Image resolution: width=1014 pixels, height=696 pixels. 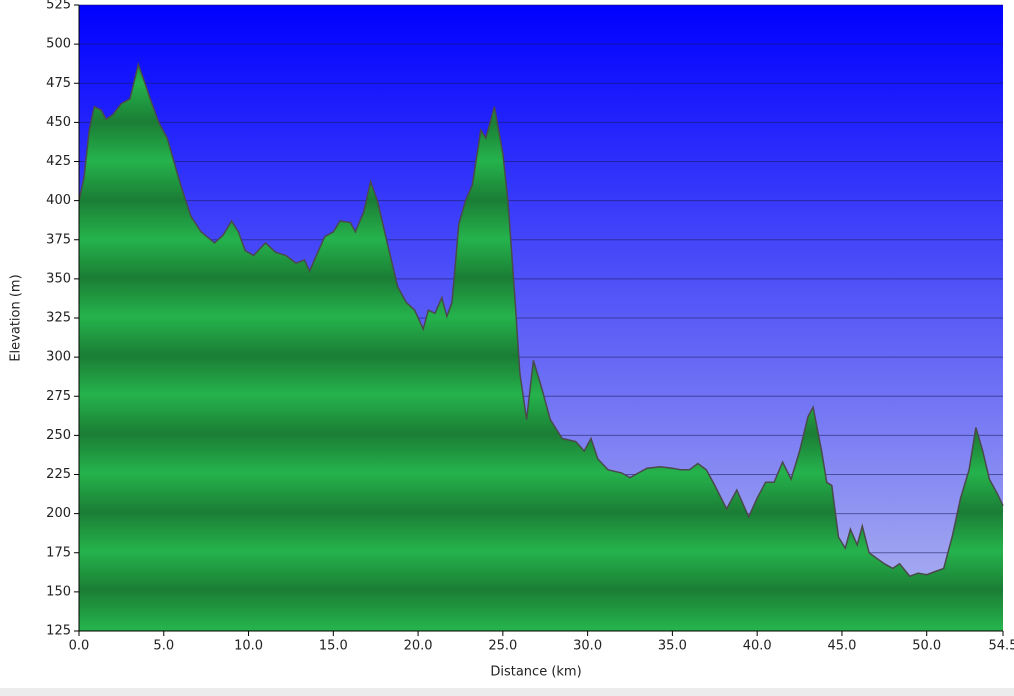 What do you see at coordinates (502, 646) in the screenshot?
I see `x-tick-label: 25.0` at bounding box center [502, 646].